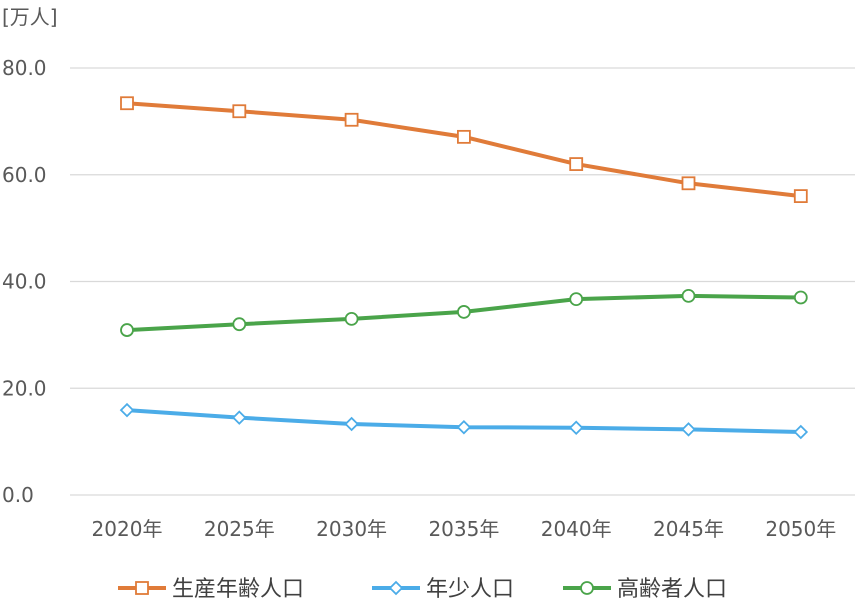  Describe the element at coordinates (127, 529) in the screenshot. I see `x-tick-label: 2020年` at that location.